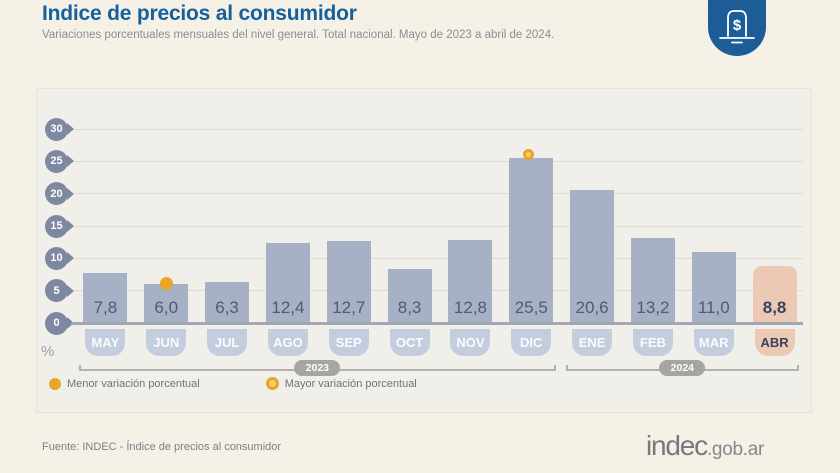 The image size is (840, 473). Describe the element at coordinates (105, 307) in the screenshot. I see `value-label-MAY: 7,8` at that location.